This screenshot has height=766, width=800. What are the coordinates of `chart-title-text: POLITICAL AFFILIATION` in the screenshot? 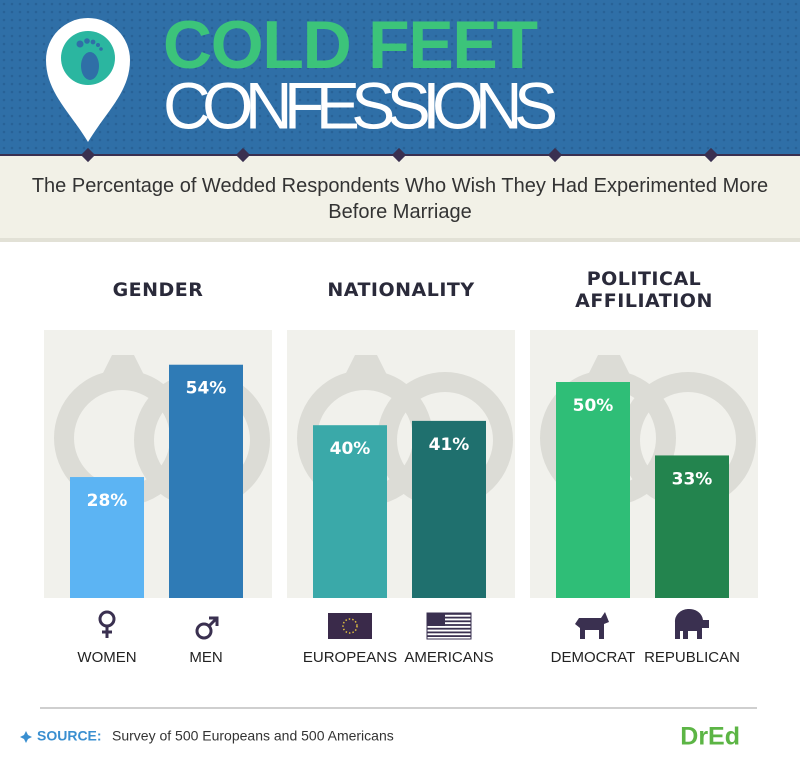 It's located at (644, 290).